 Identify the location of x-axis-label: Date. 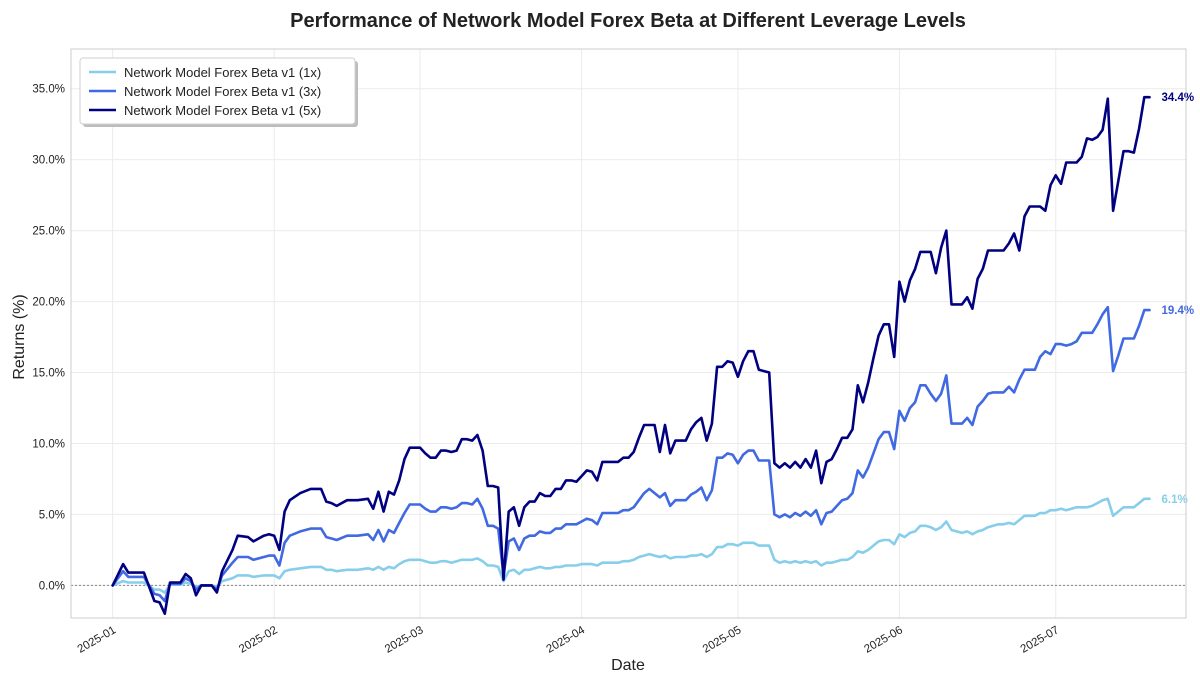
(628, 665).